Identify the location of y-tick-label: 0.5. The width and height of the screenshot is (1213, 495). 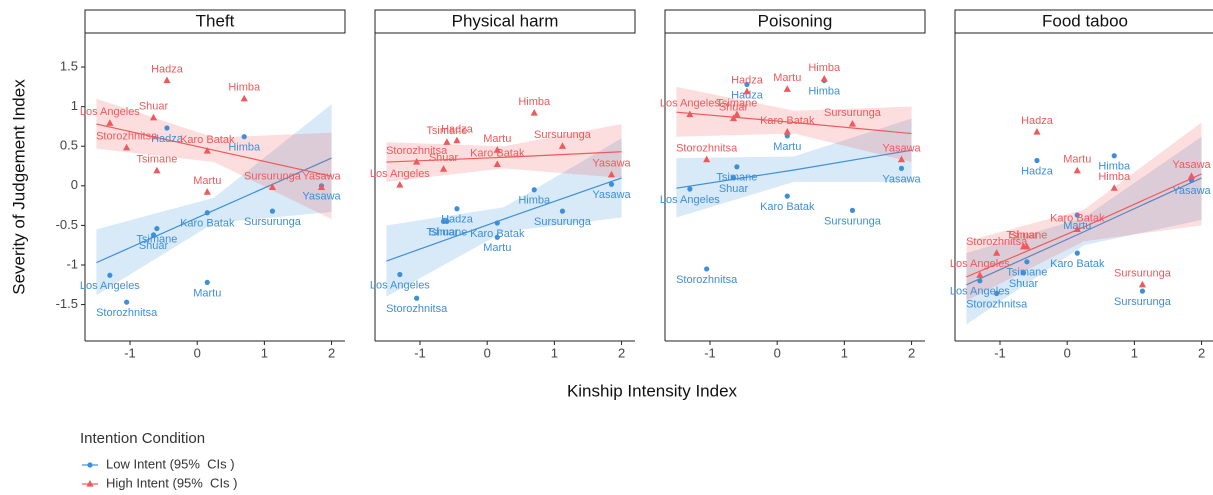
(69, 145).